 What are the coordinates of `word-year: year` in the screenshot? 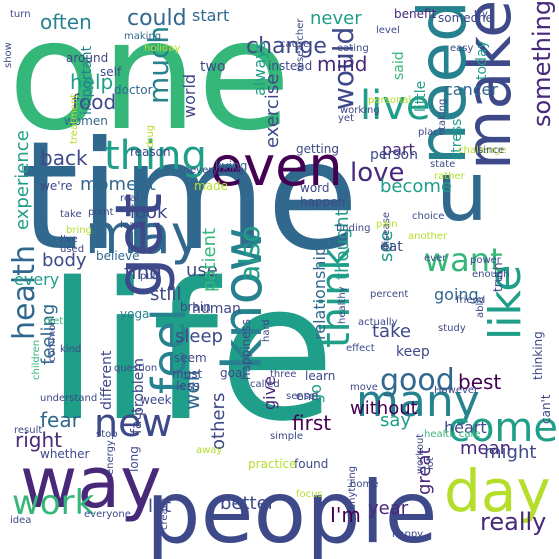 It's located at (388, 508).